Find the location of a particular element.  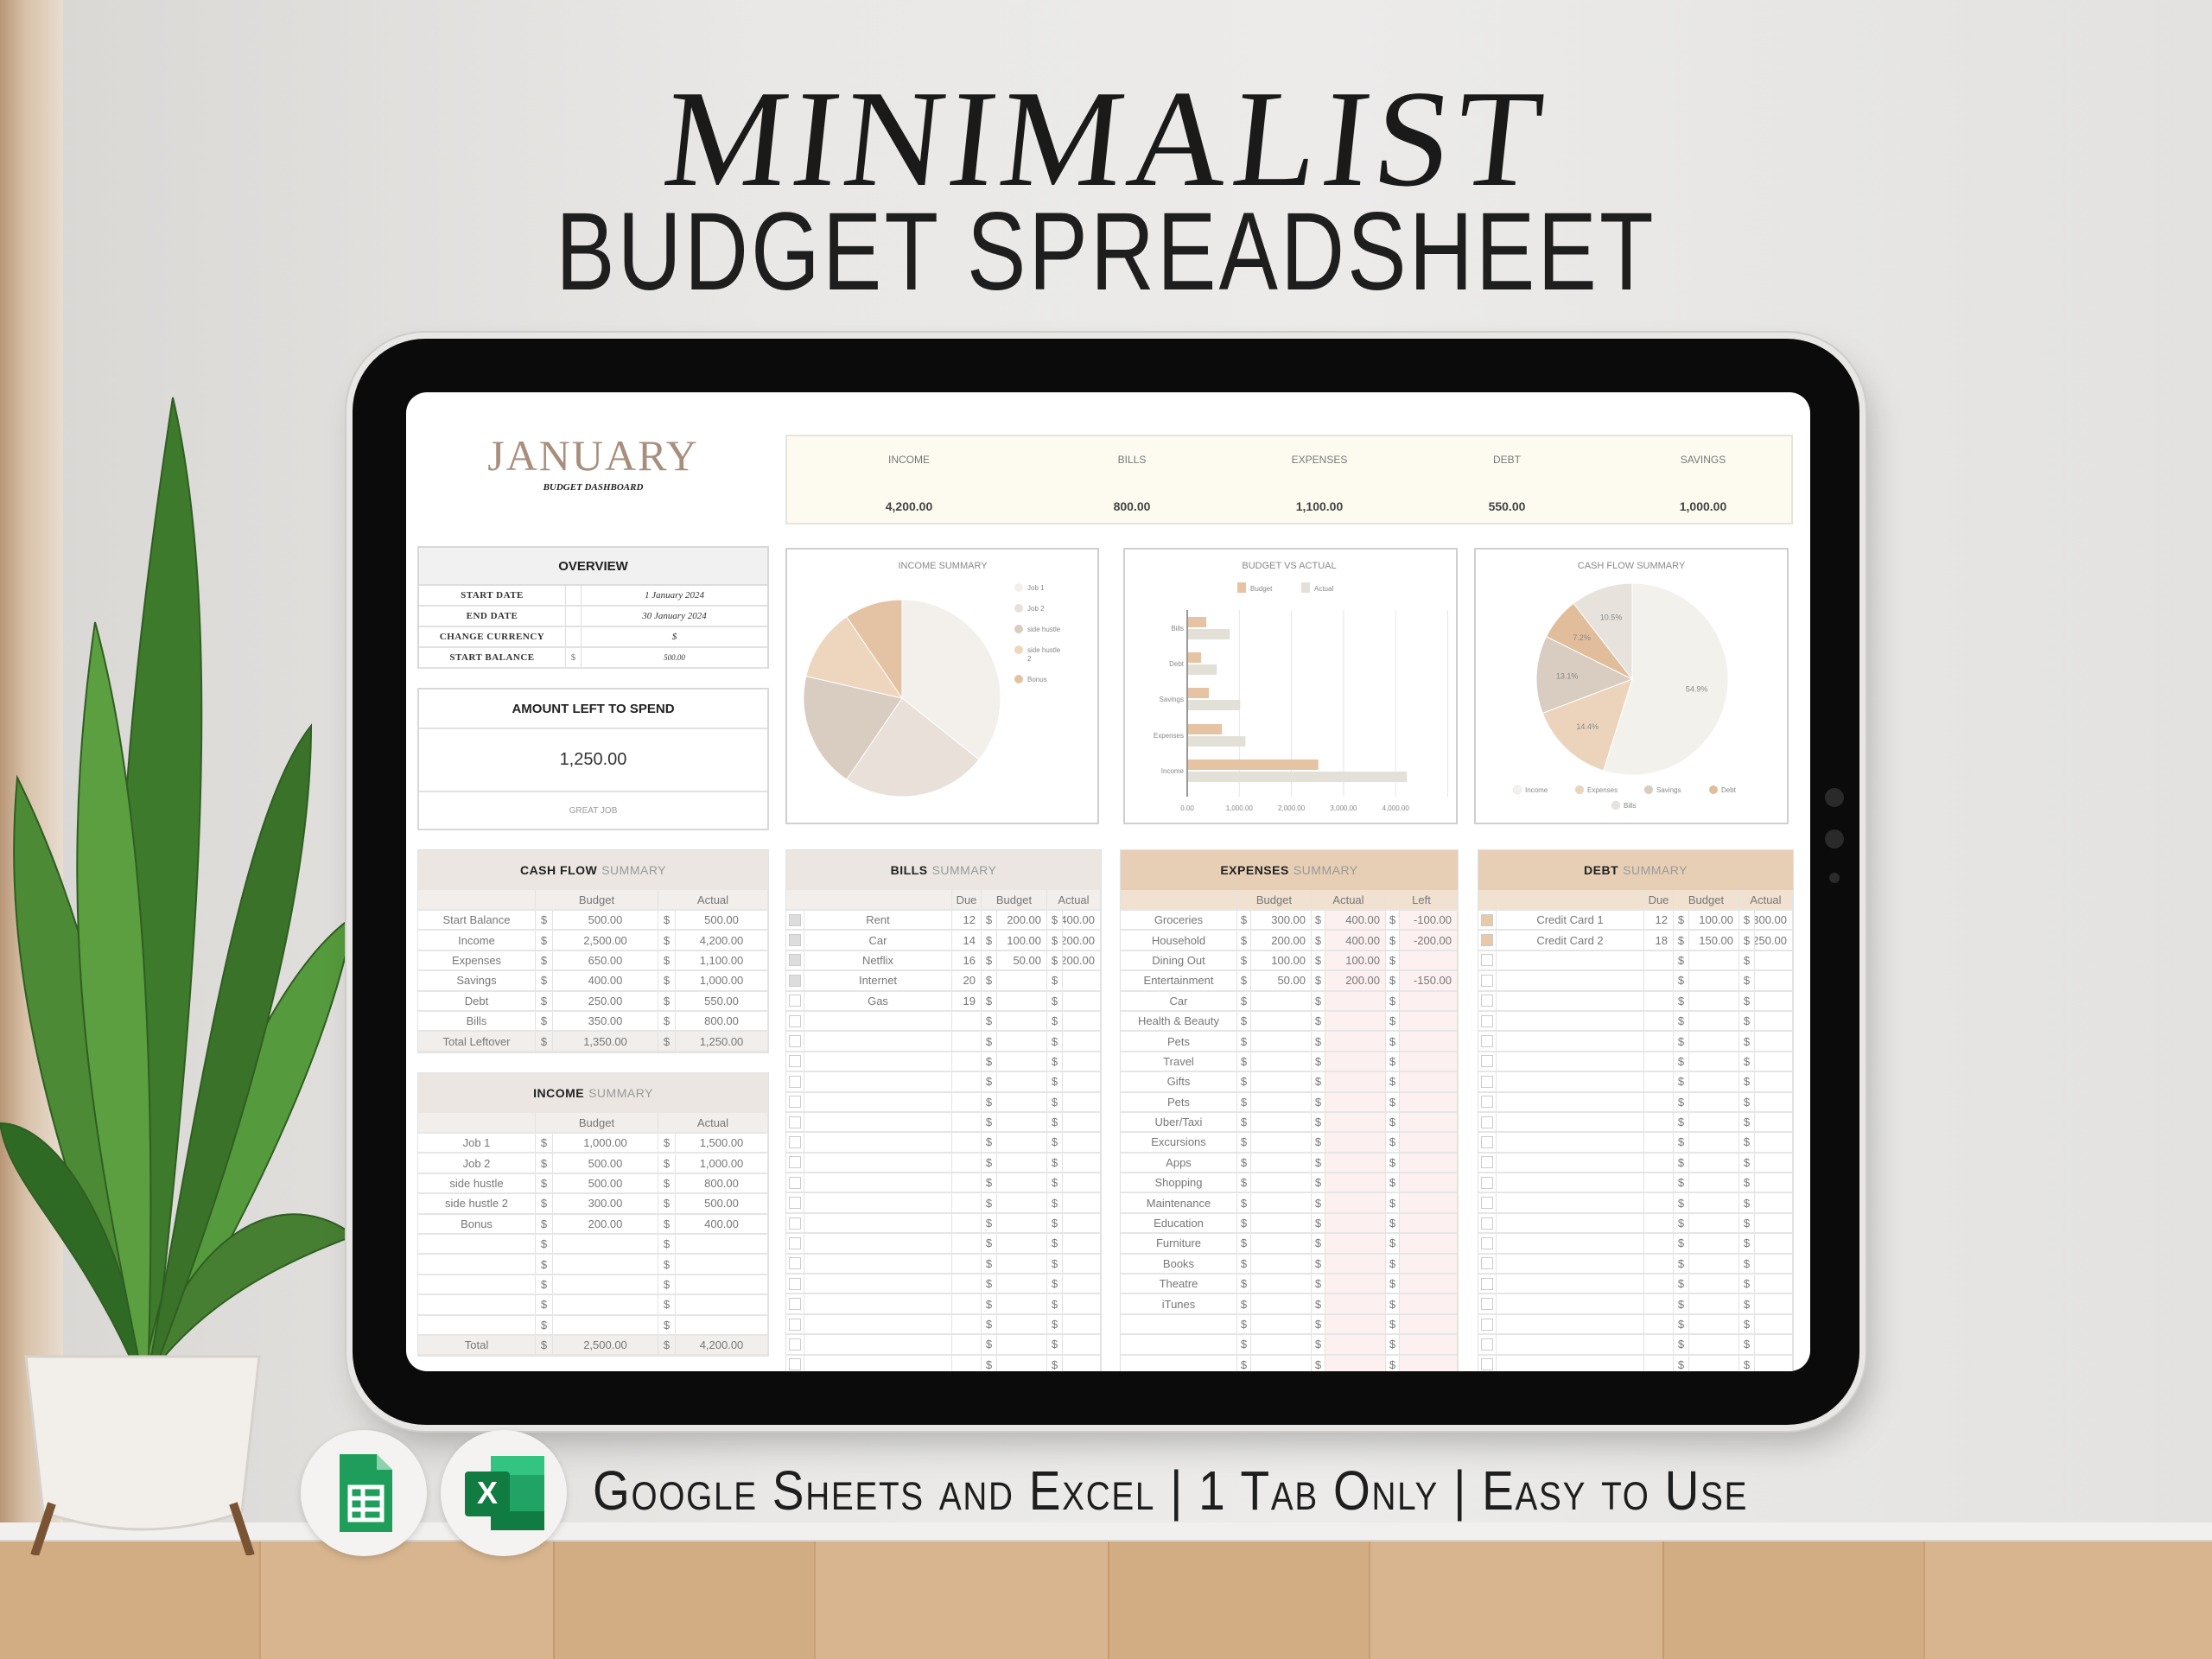

kpi-savings-value: 1,000.00 is located at coordinates (1703, 506).